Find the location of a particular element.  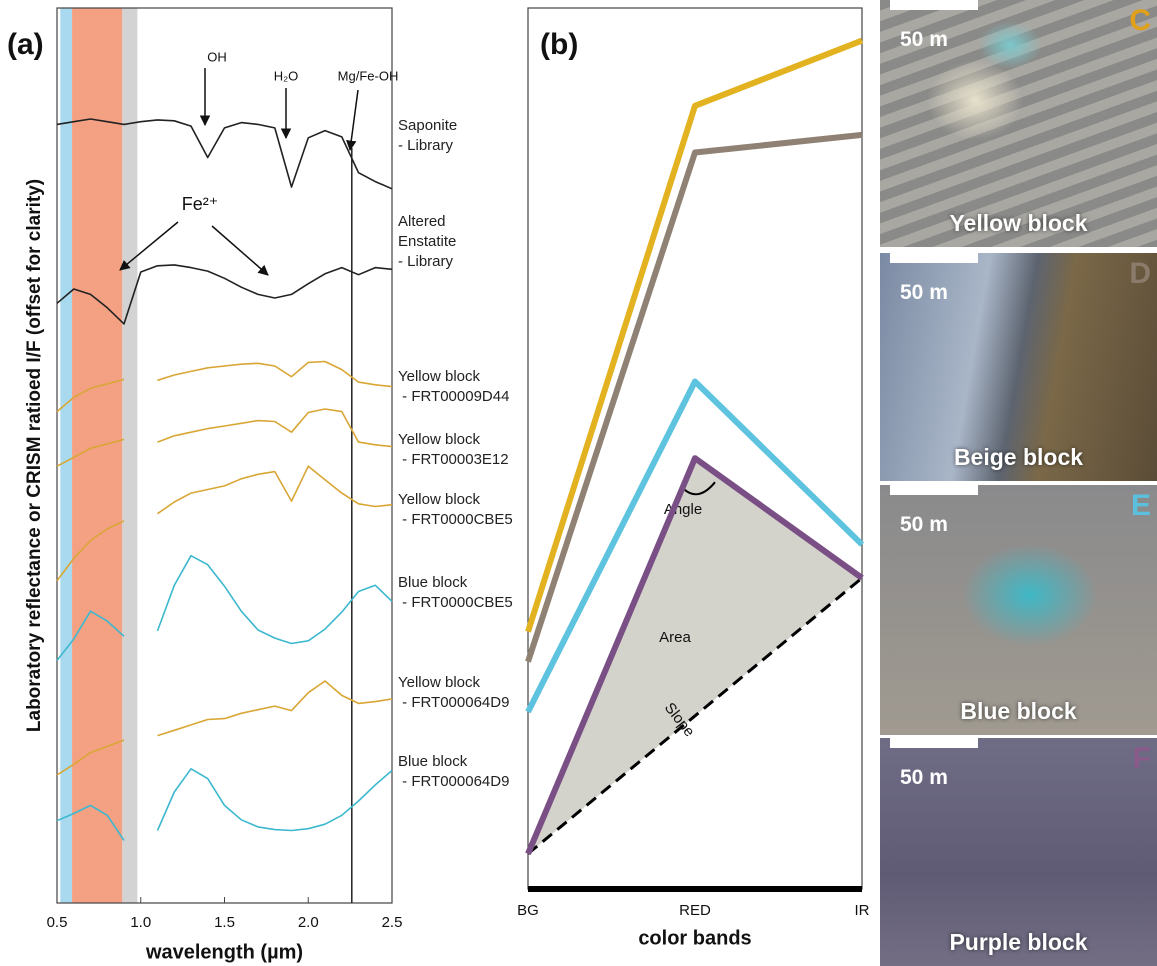

image-caption: Purple block is located at coordinates (1018, 942).